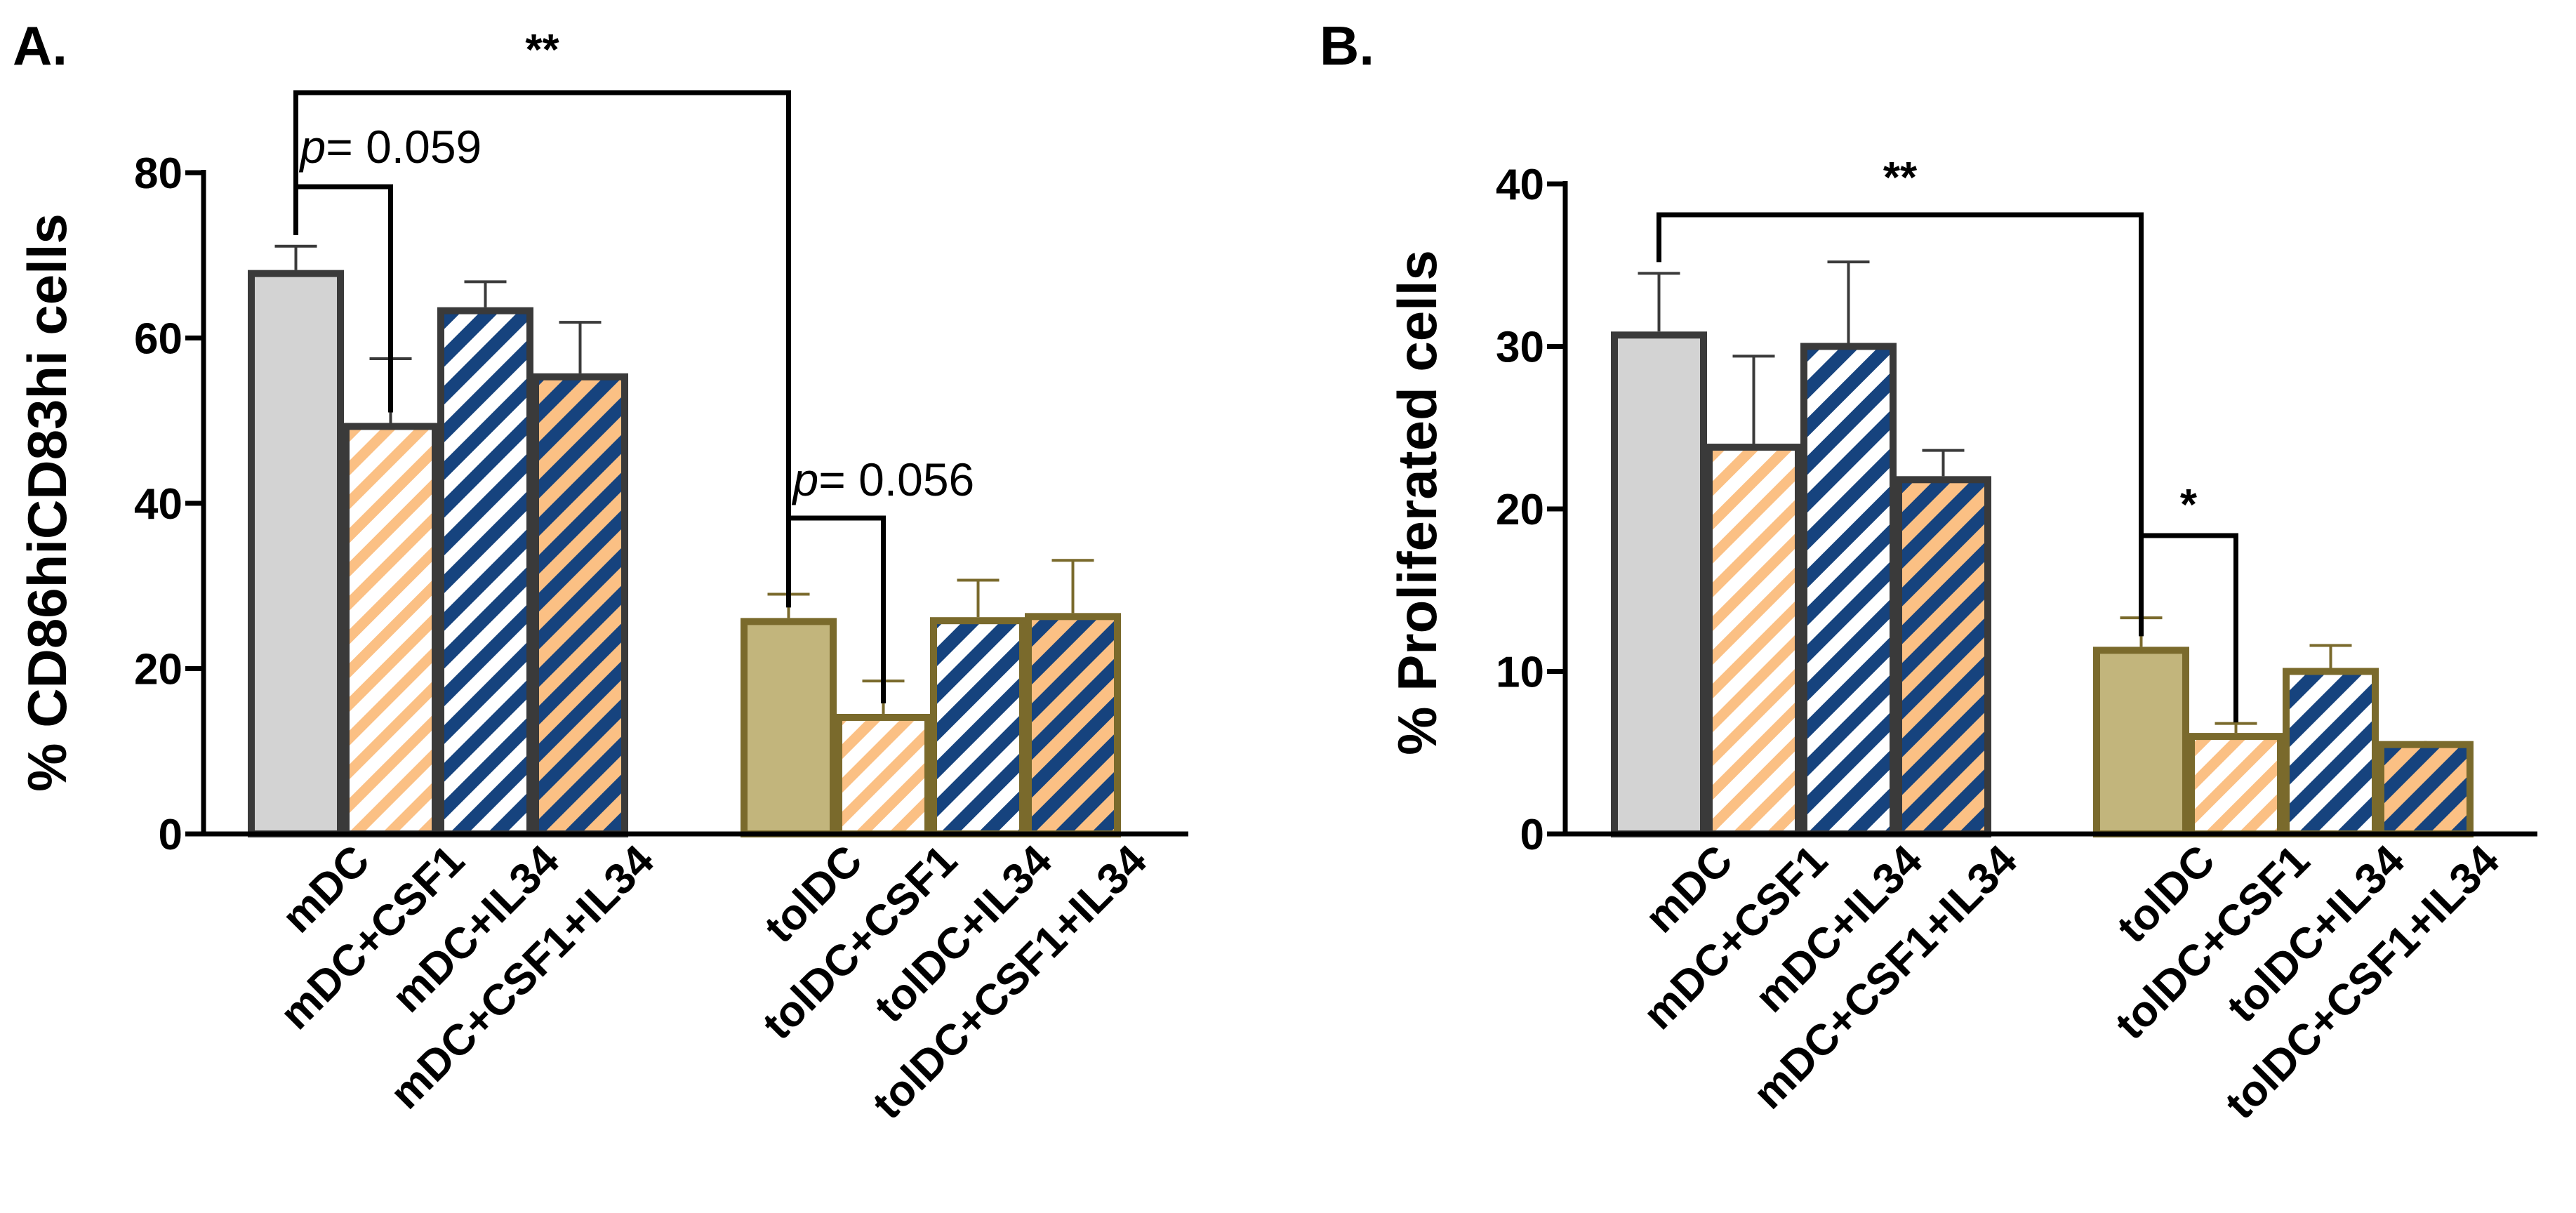 This screenshot has height=1213, width=2576. What do you see at coordinates (40, 46) in the screenshot?
I see `panel-a-label: A.` at bounding box center [40, 46].